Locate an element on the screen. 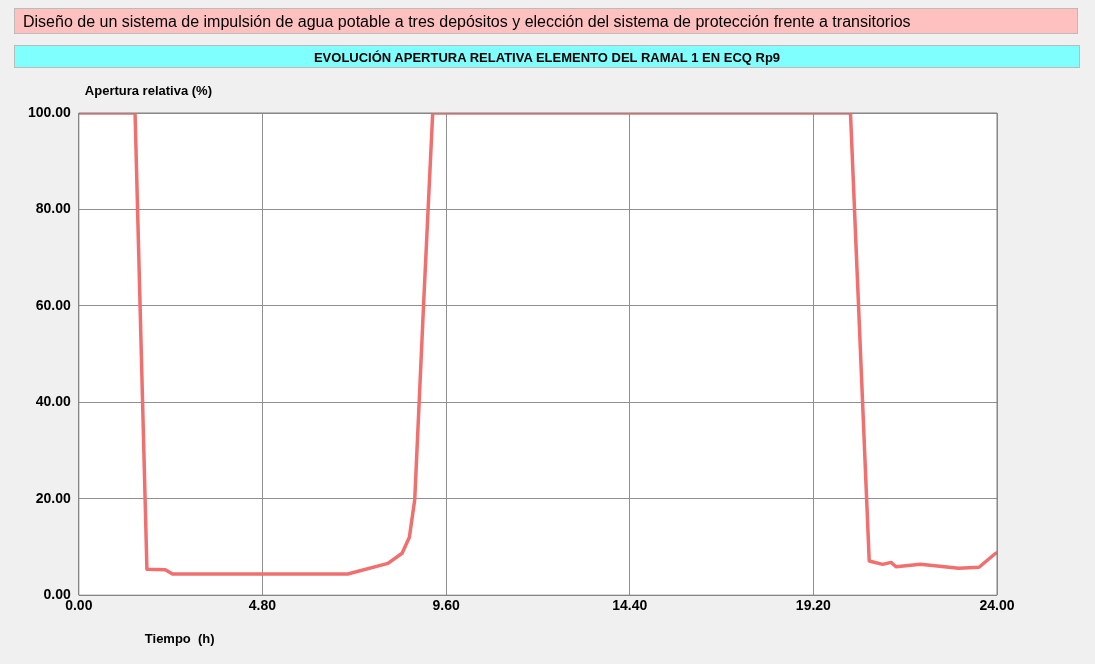 The image size is (1095, 664). chart-title: Diseño de un sistema de impulsión de agua potable a tres depósitos y elección del sistema de protección frente a transitorios is located at coordinates (546, 21).